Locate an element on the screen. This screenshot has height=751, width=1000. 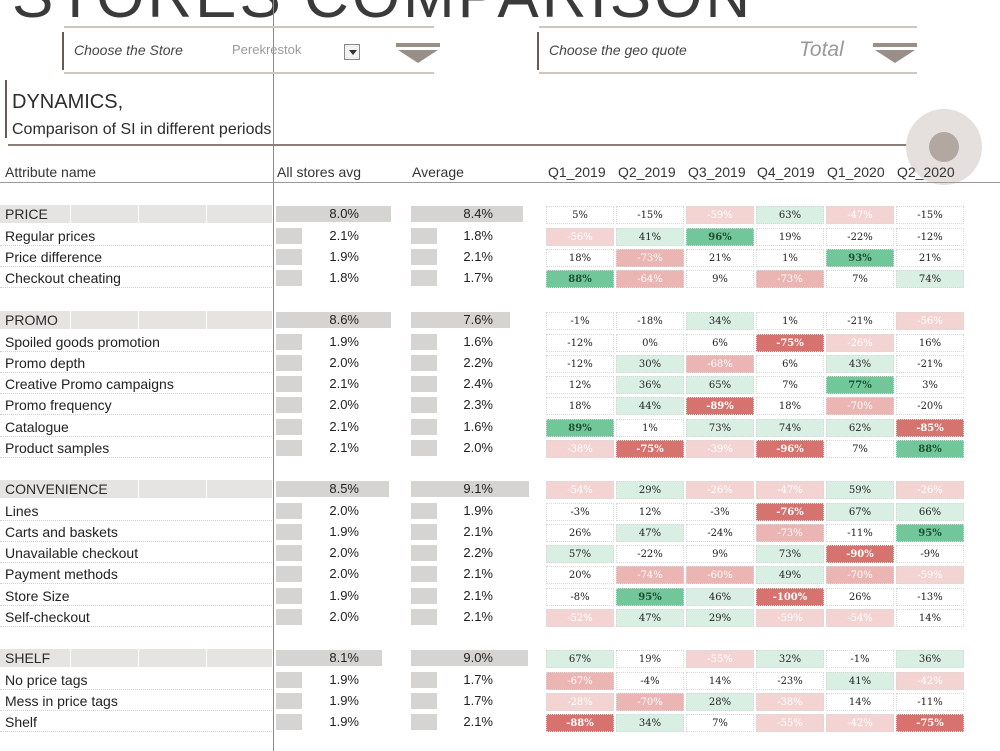
attribute-row-name: Carts and baskets is located at coordinates (61, 532).